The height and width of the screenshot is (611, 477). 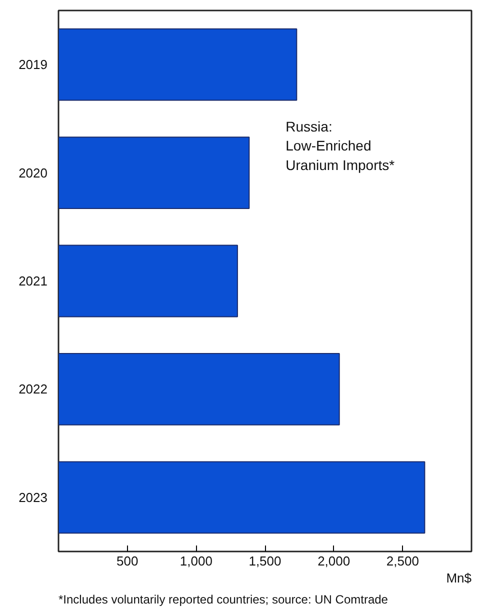 What do you see at coordinates (402, 561) in the screenshot?
I see `x-tick-label: 2,500` at bounding box center [402, 561].